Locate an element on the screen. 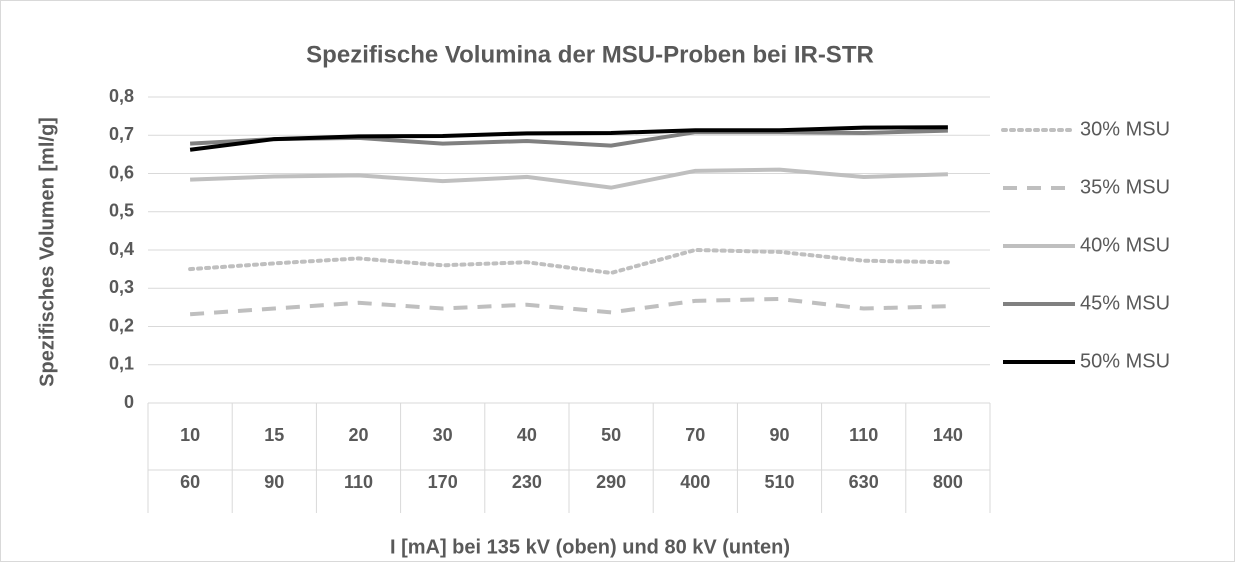 The image size is (1235, 562). x-tick-label: 70 is located at coordinates (695, 435).